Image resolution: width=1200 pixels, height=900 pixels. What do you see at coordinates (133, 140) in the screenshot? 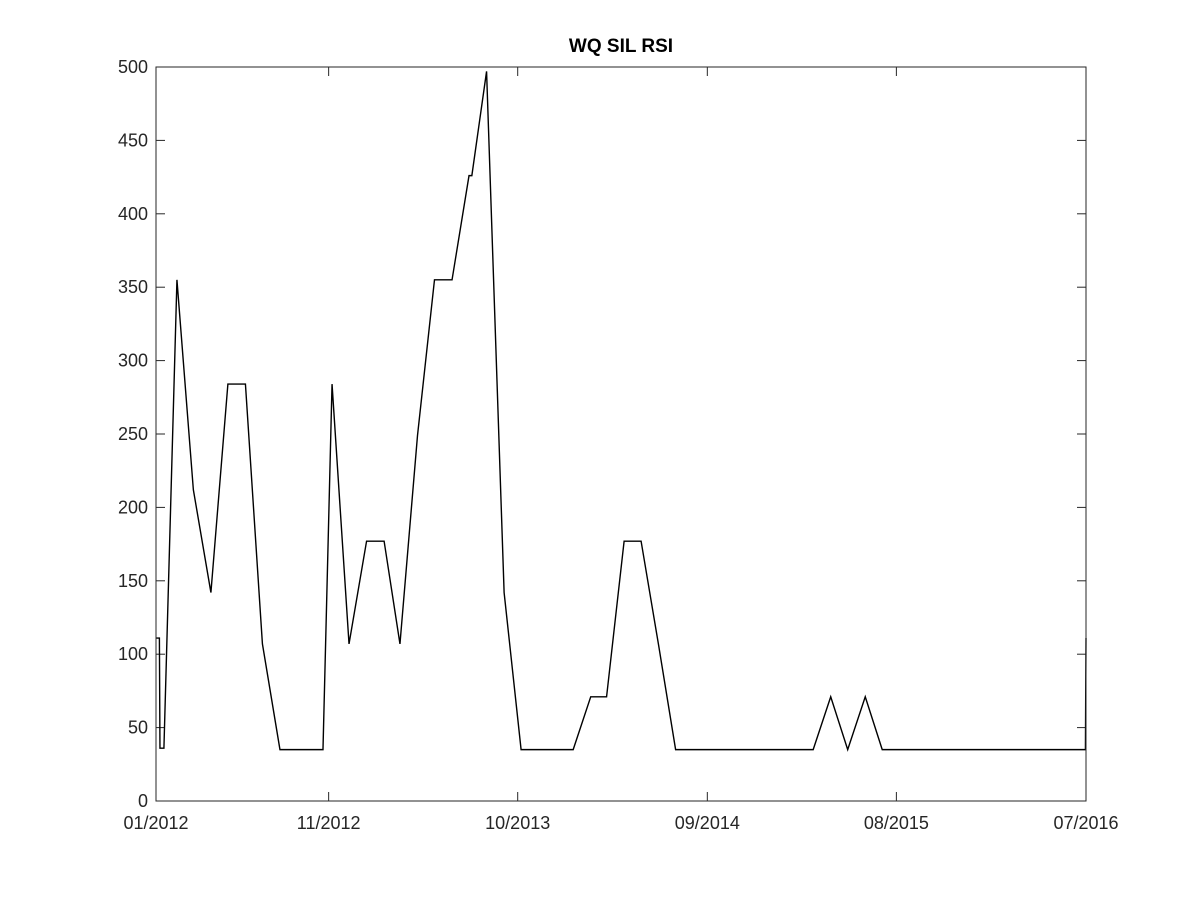
I see `y-tick-label: 450` at bounding box center [133, 140].